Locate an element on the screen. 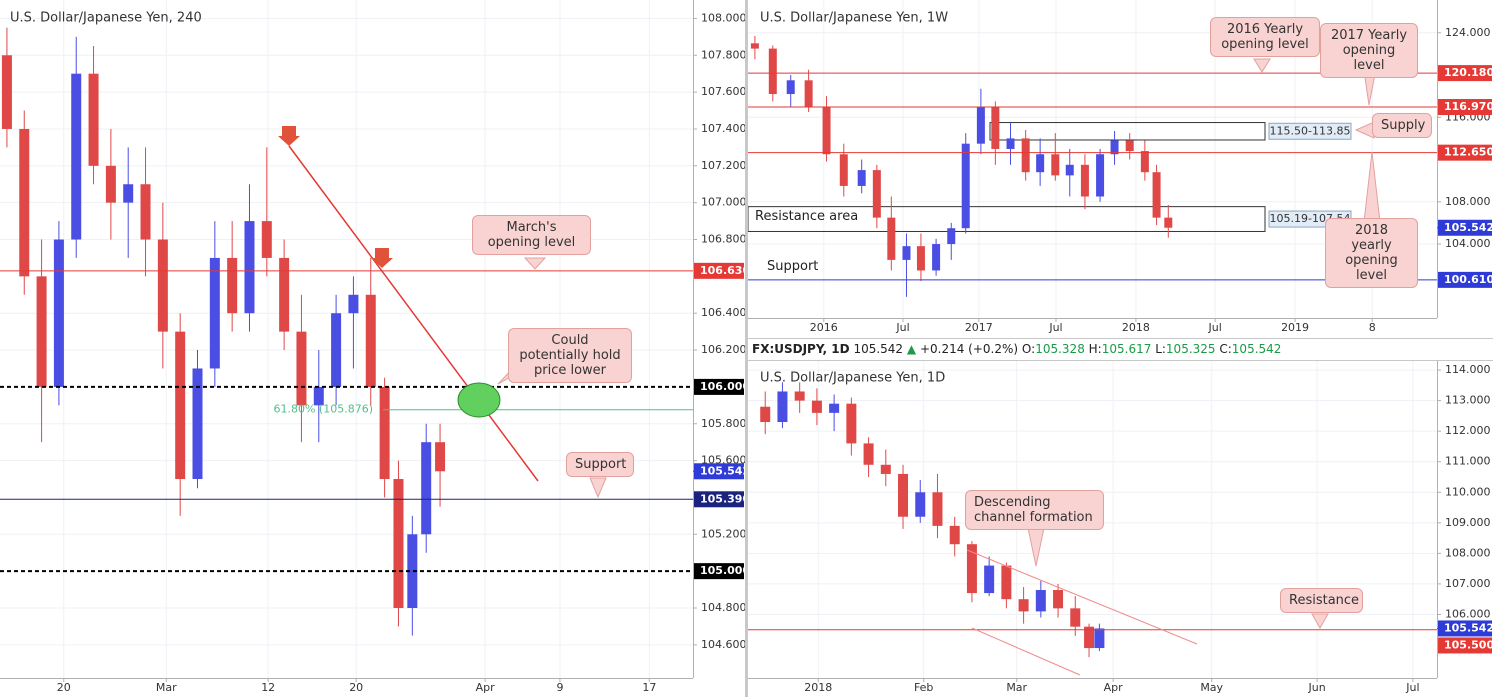 This screenshot has width=1493, height=697. arrow-marker is located at coordinates (382, 258).